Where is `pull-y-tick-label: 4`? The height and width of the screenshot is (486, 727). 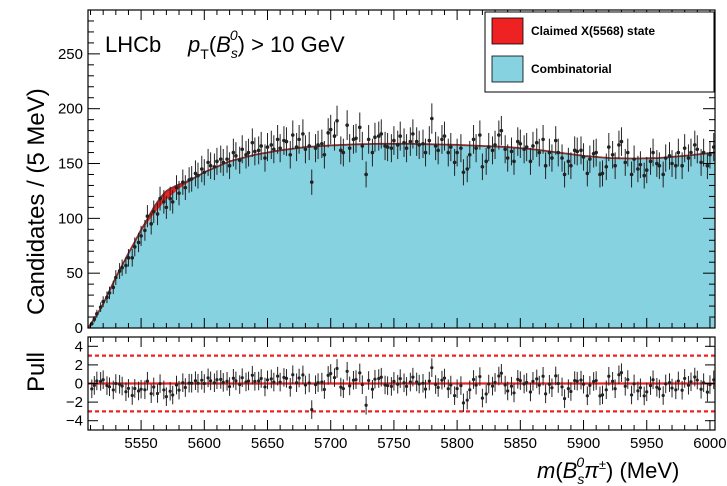
pull-y-tick-label: 4 is located at coordinates (79, 346).